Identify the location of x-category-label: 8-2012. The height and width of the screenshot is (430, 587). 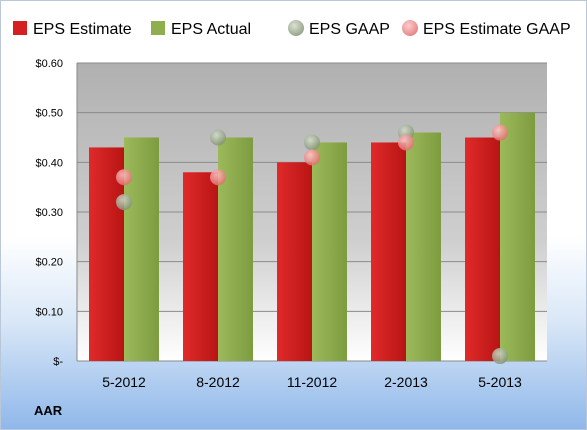
(218, 382).